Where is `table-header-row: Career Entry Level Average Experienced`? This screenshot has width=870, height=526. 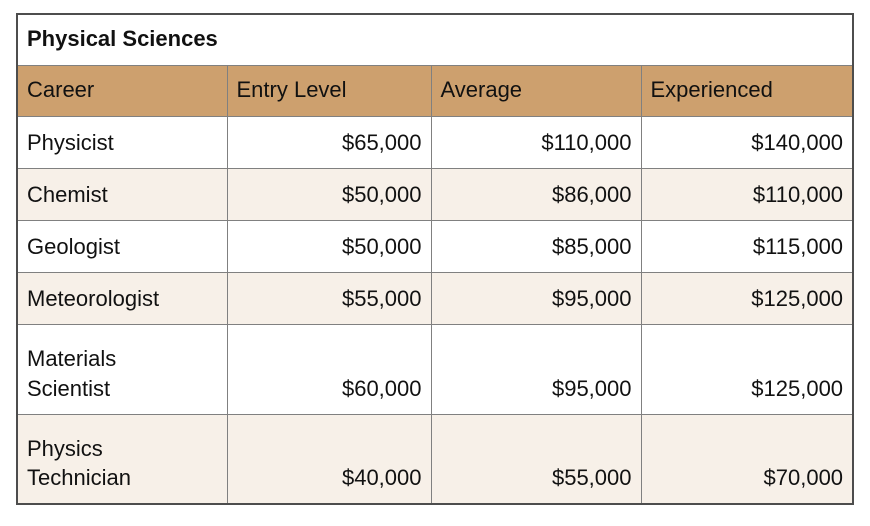
table-header-row: Career Entry Level Average Experienced is located at coordinates (435, 90).